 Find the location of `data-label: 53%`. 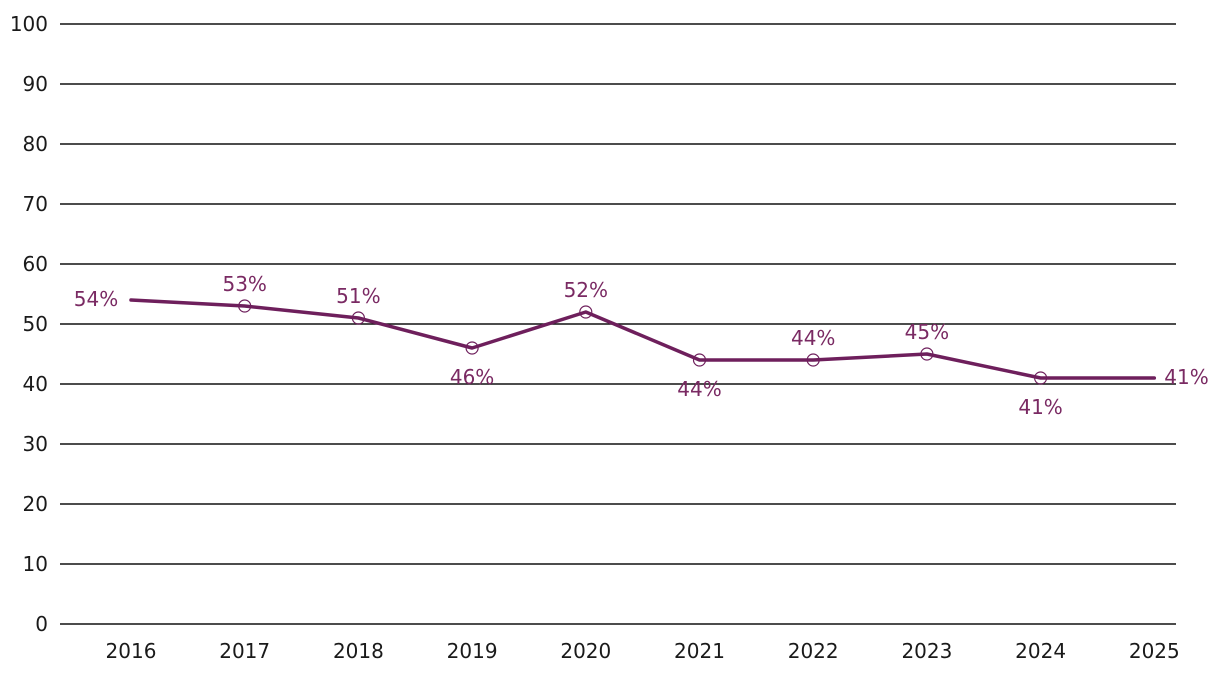

data-label: 53% is located at coordinates (244, 284).